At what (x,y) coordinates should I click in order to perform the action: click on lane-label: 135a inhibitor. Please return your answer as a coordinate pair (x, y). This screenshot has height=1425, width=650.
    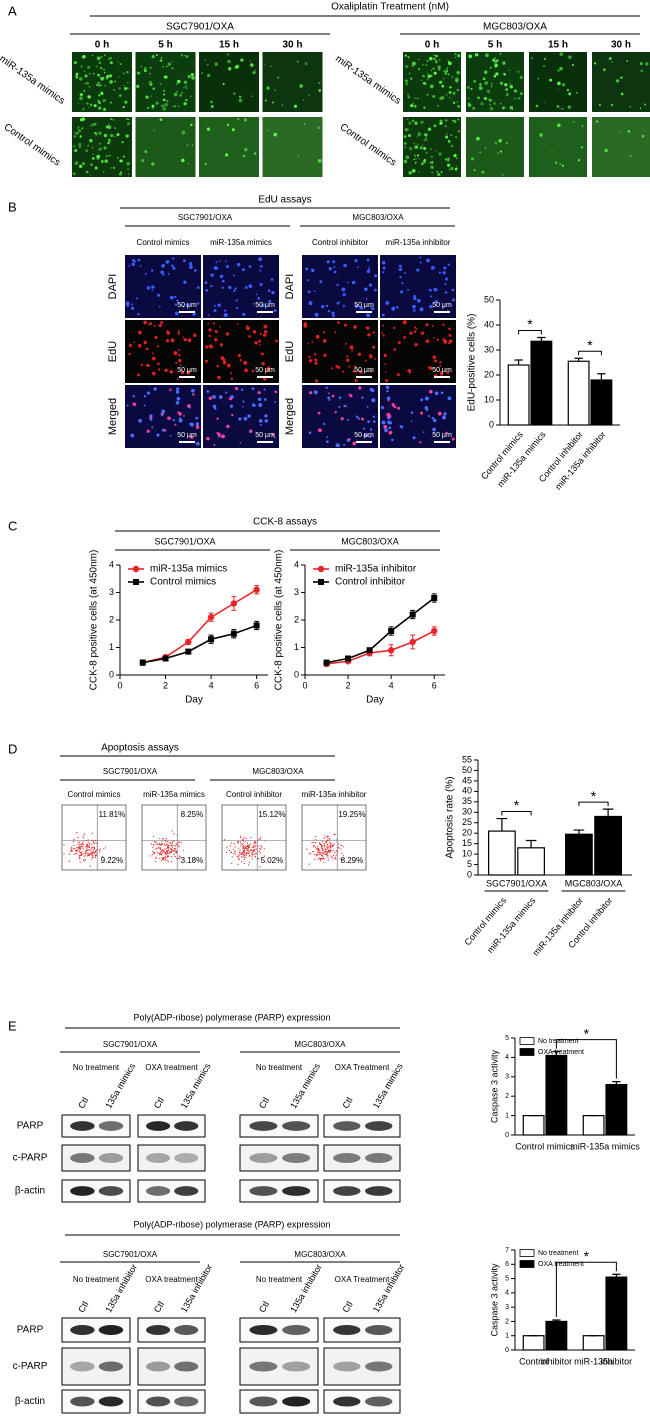
    Looking at the image, I should click on (389, 1288).